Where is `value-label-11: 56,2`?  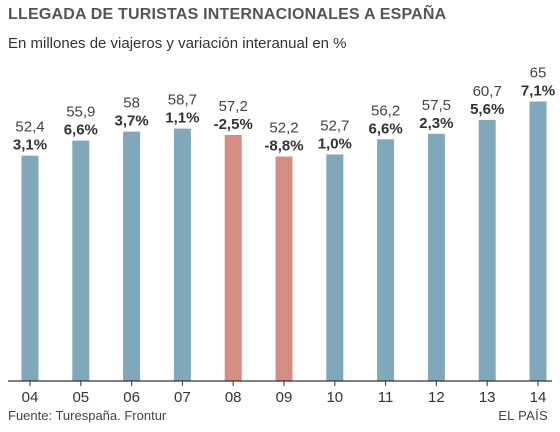
value-label-11: 56,2 is located at coordinates (385, 110).